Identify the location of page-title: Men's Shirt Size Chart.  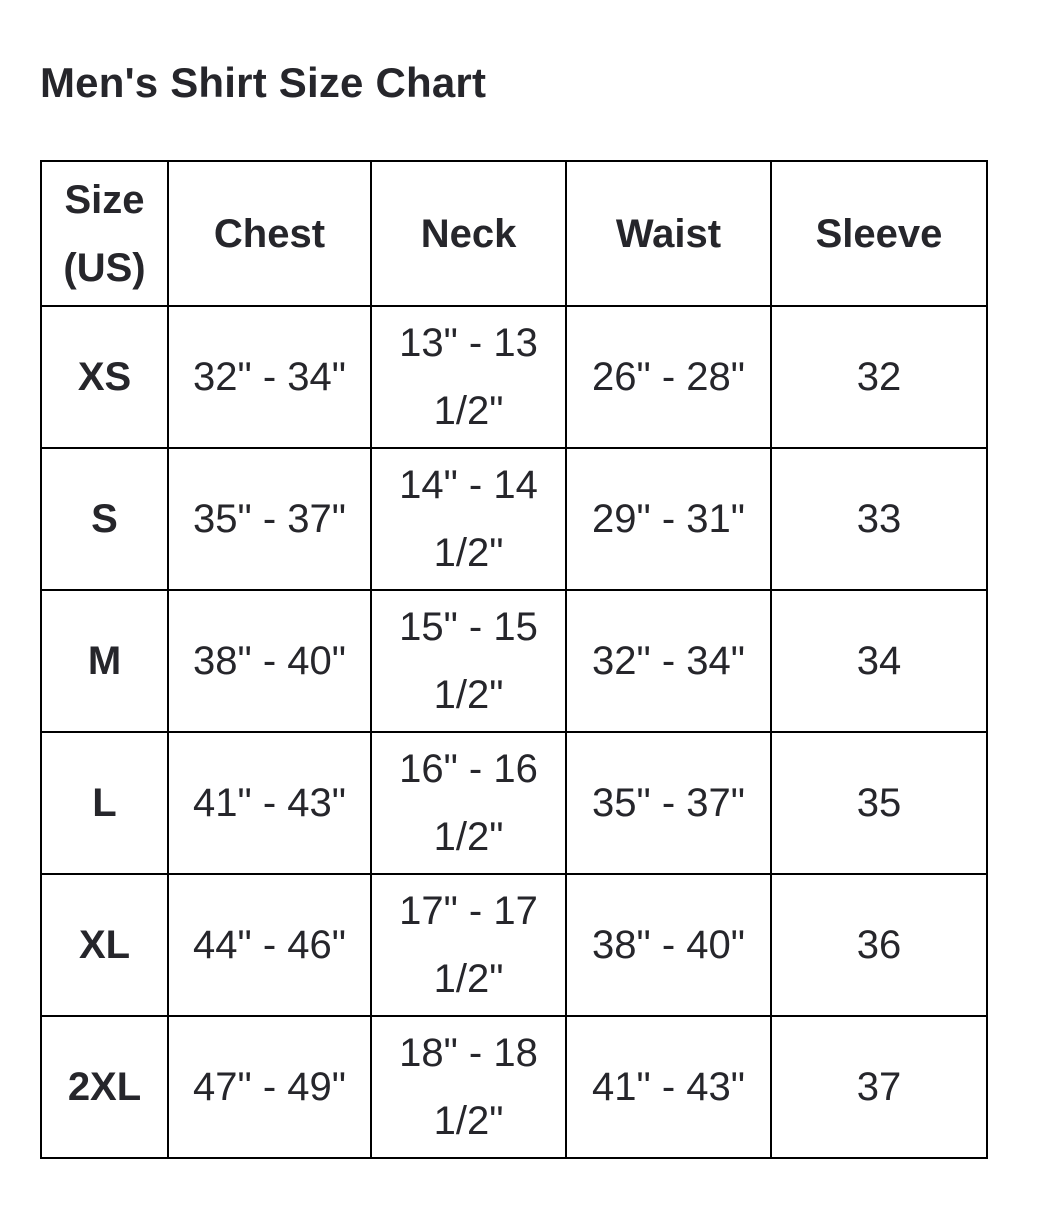
(263, 82).